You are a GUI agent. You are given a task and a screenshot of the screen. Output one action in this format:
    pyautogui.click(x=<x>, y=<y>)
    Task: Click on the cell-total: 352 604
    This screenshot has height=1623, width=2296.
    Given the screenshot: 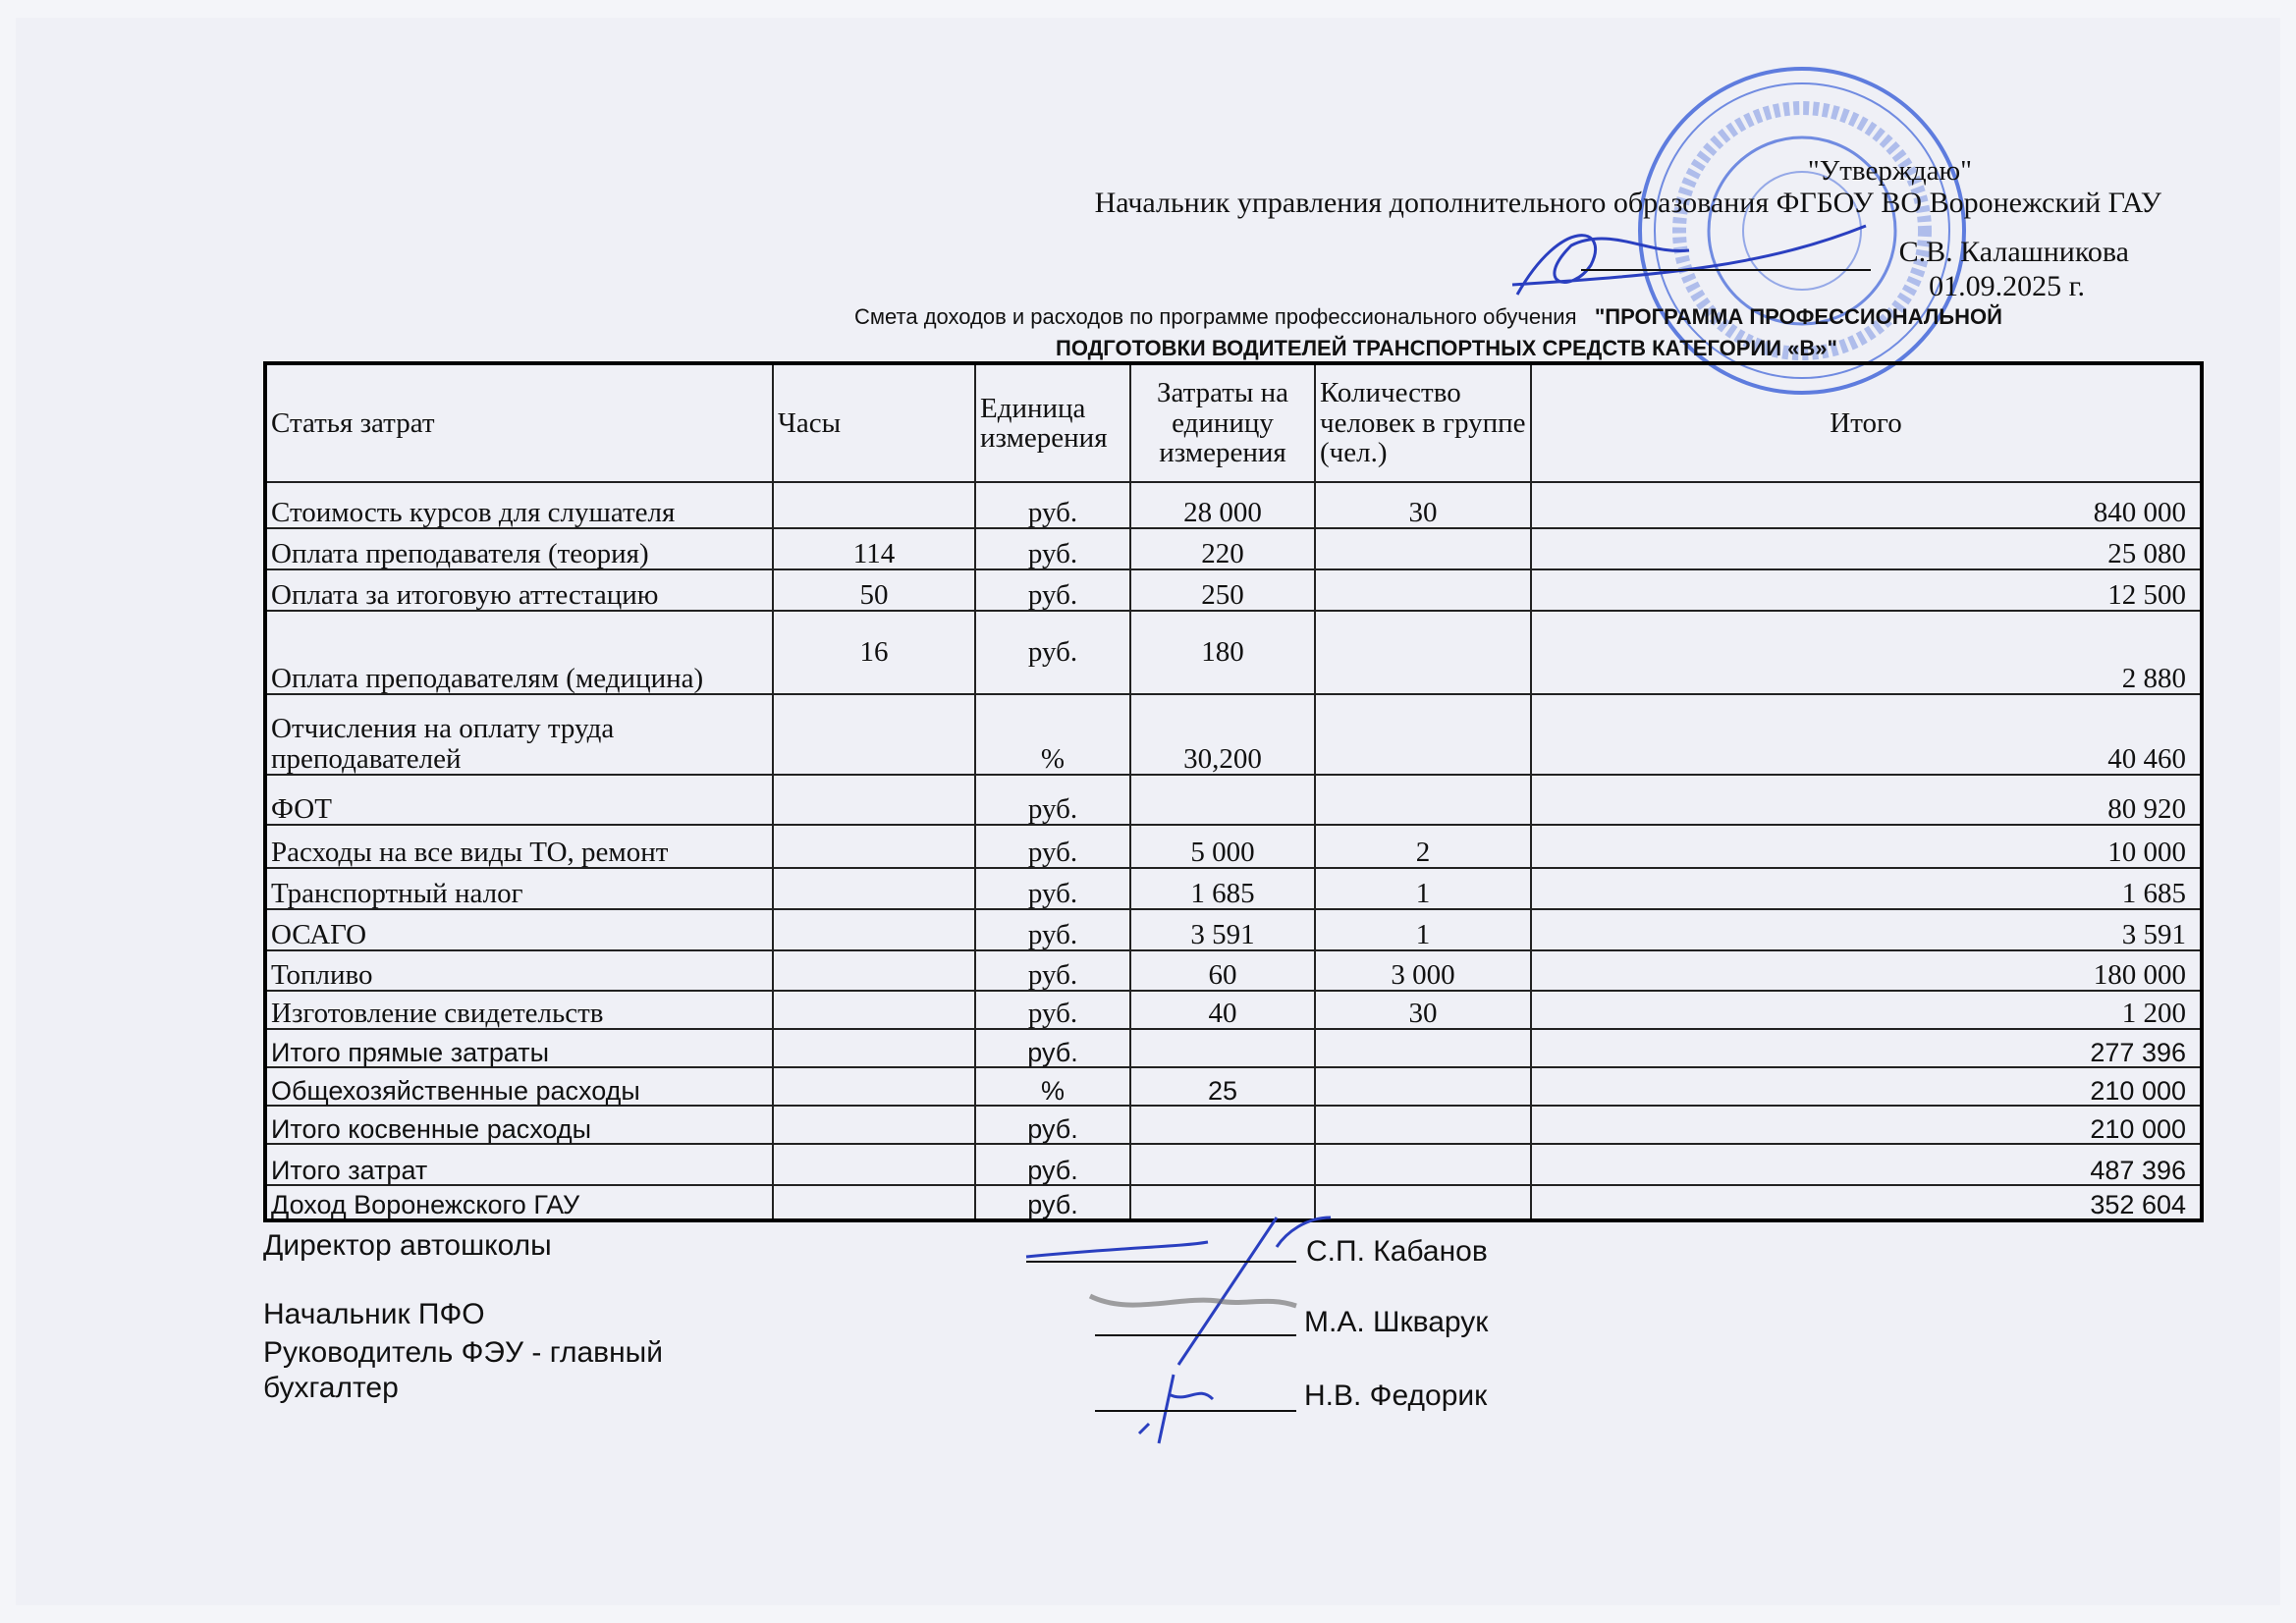 What is the action you would take?
    pyautogui.click(x=1866, y=1202)
    